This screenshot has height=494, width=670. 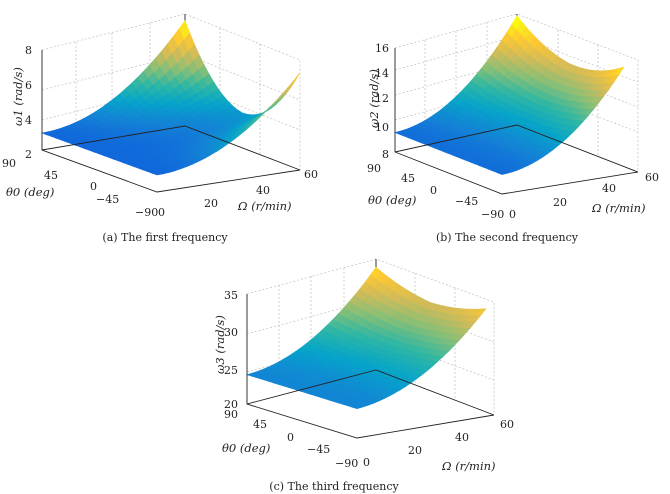 I want to click on z-axis-label: ω3 (rad/s), so click(x=220, y=344).